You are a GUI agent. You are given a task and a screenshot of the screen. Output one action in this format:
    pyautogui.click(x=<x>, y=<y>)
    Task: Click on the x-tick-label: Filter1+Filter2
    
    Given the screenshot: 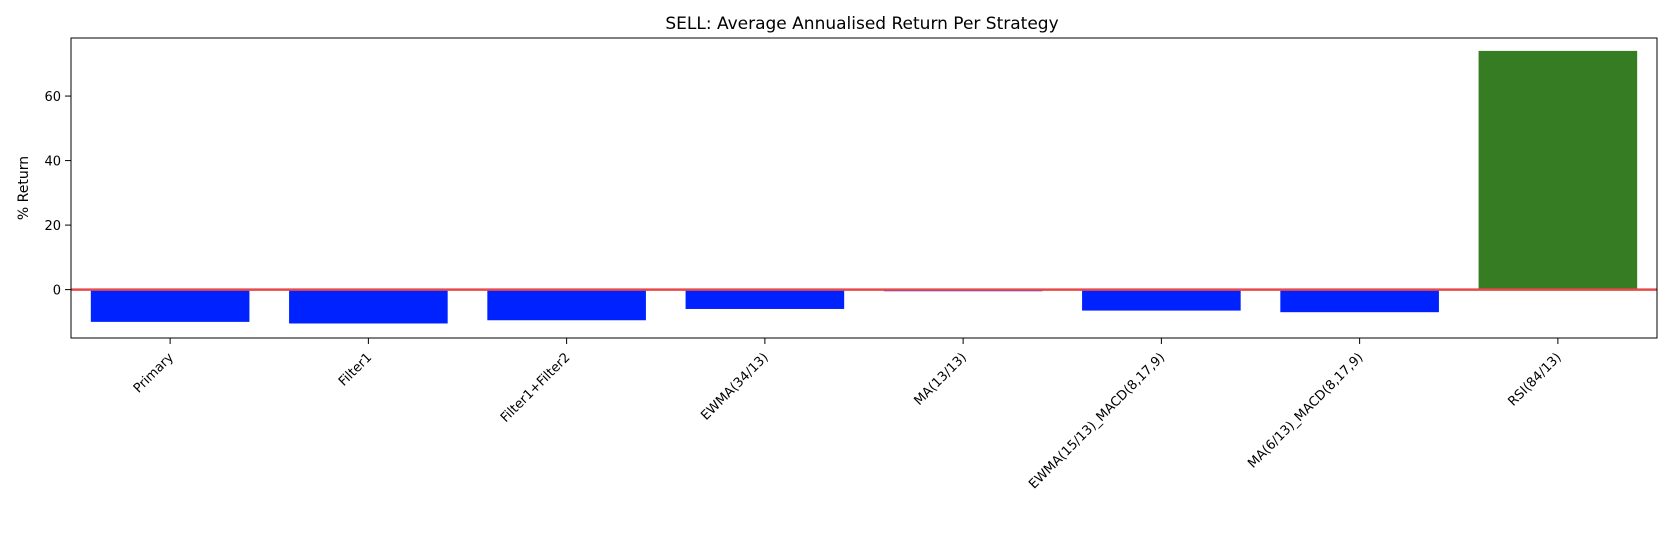 What is the action you would take?
    pyautogui.click(x=536, y=388)
    